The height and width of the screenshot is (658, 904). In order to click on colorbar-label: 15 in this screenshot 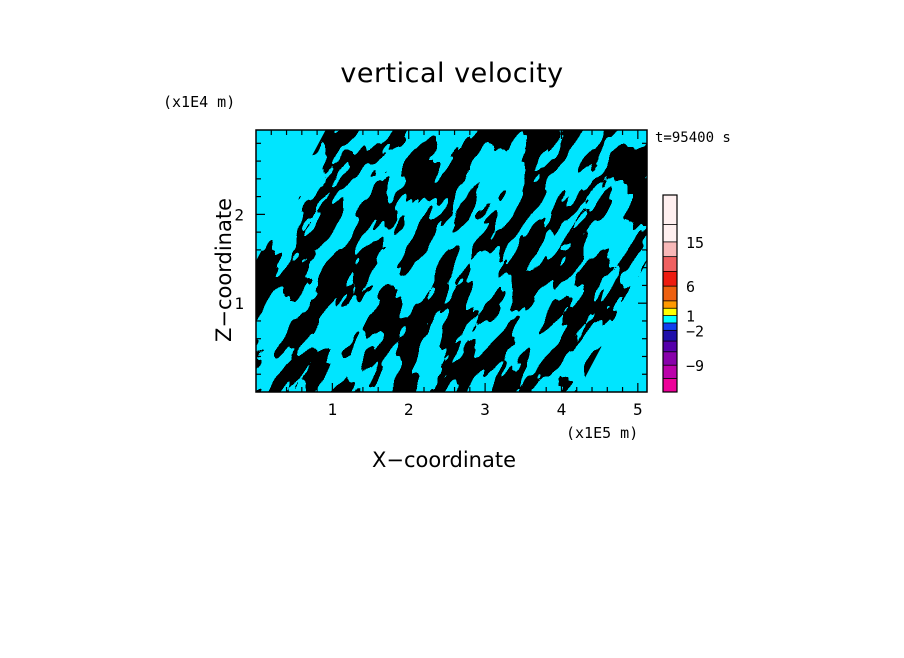, I will do `click(695, 243)`.